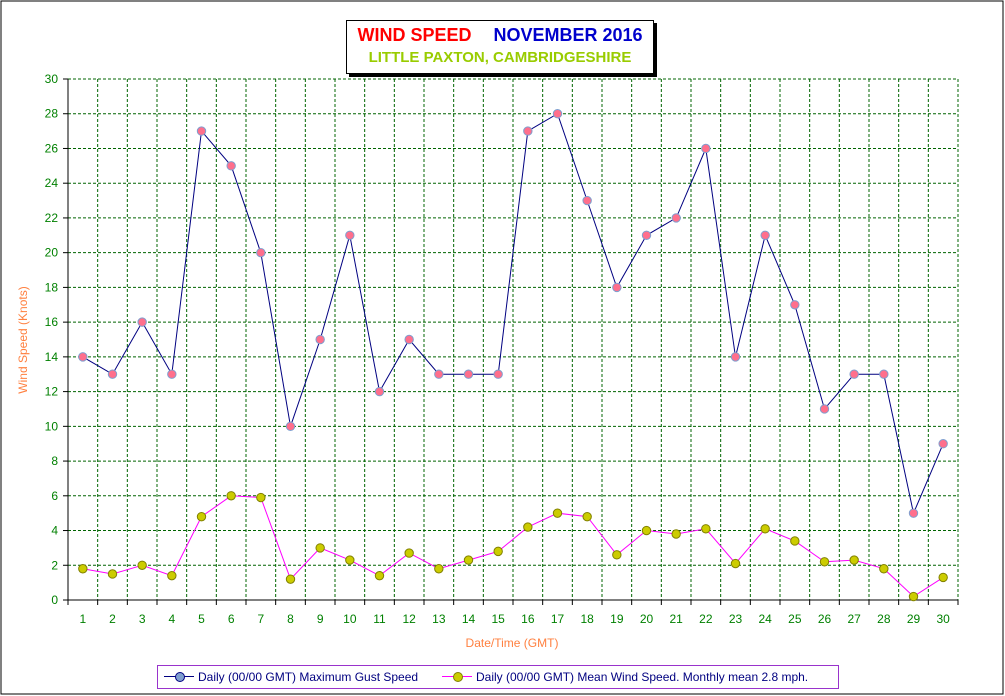 This screenshot has height=696, width=1005. Describe the element at coordinates (54, 531) in the screenshot. I see `y-tick-label: 4` at that location.